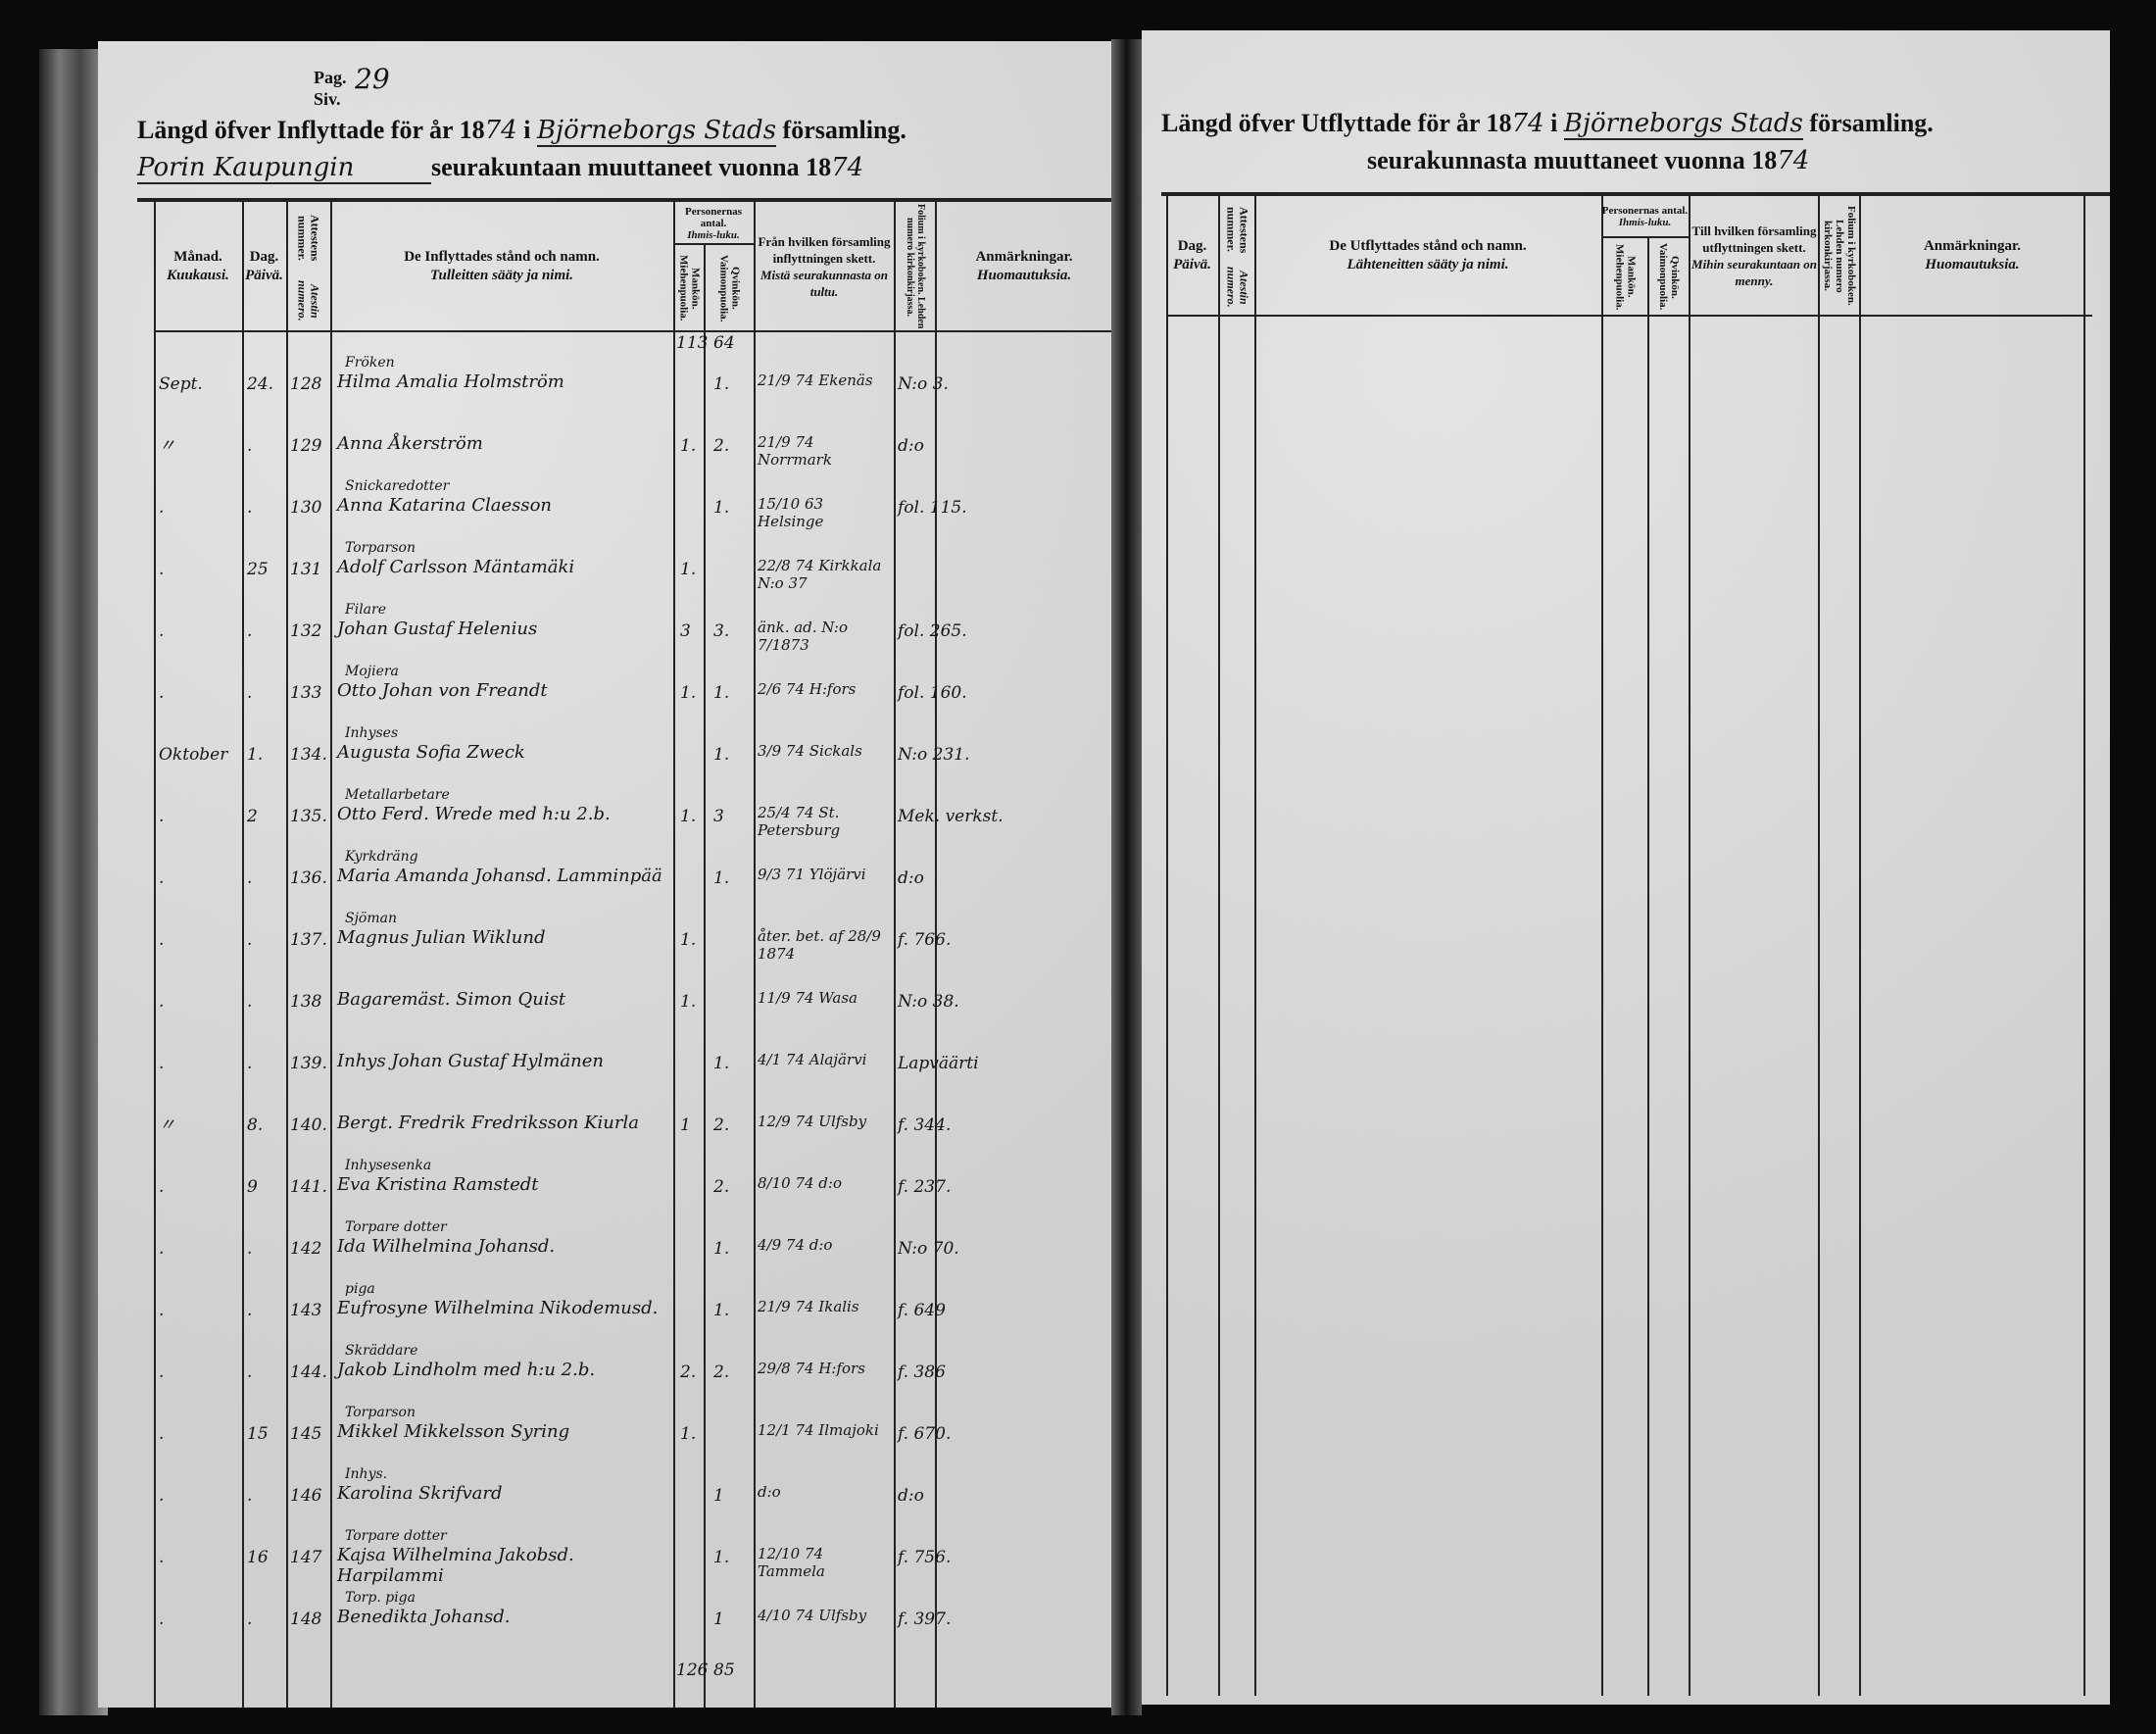 The height and width of the screenshot is (1734, 2156). I want to click on no-cell: 136., so click(308, 878).